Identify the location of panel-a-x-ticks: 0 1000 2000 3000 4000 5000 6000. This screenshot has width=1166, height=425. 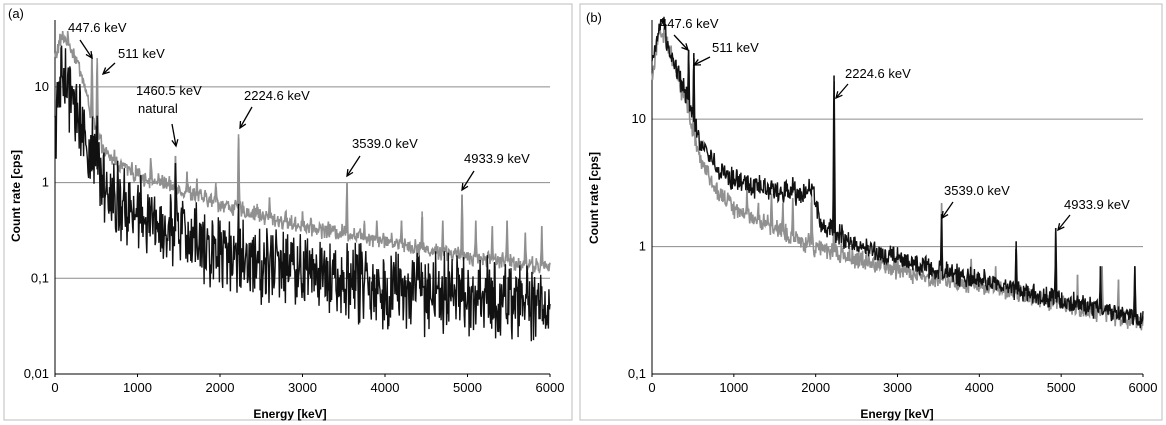
(307, 384).